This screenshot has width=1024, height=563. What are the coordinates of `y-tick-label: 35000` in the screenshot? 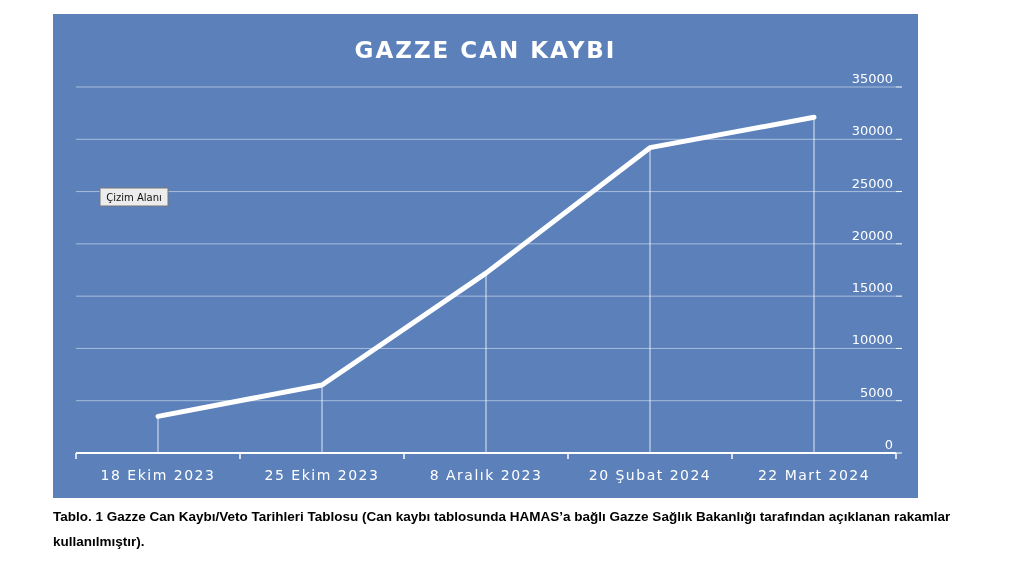 It's located at (872, 78).